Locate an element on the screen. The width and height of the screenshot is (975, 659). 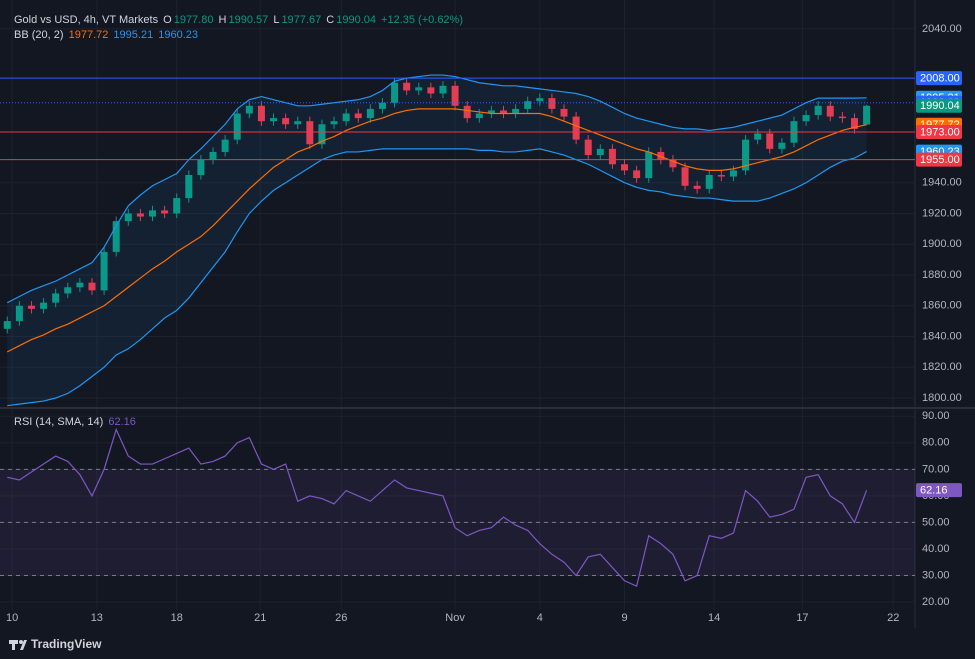
rsi-label: RSI (14, SMA, 14) is located at coordinates (59, 422).